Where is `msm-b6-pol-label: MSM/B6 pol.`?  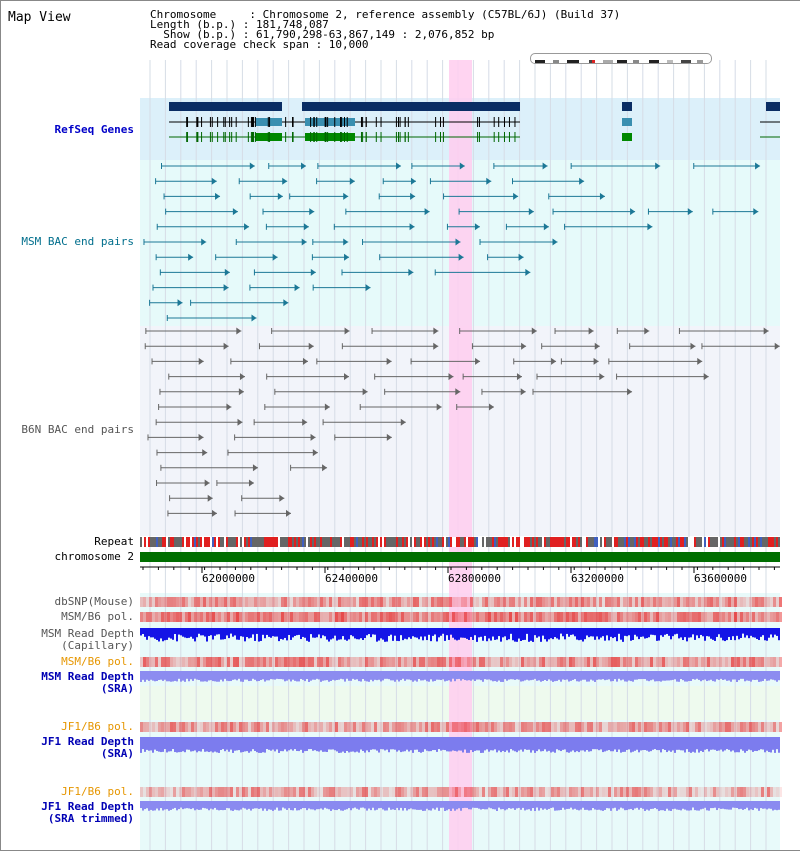
msm-b6-pol-label: MSM/B6 pol. is located at coordinates (97, 616).